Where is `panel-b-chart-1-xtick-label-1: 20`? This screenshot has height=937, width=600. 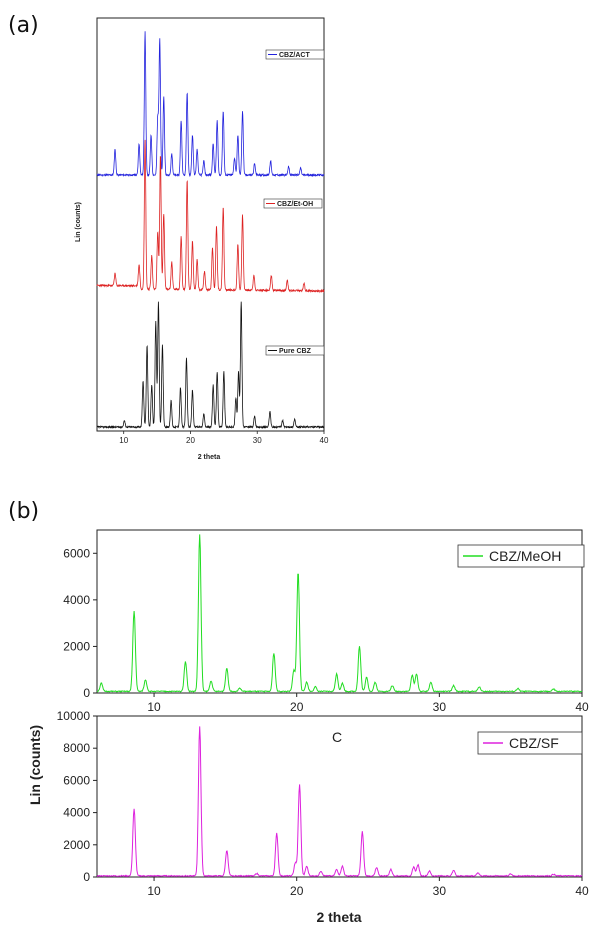
panel-b-chart-1-xtick-label-1: 20 is located at coordinates (297, 891).